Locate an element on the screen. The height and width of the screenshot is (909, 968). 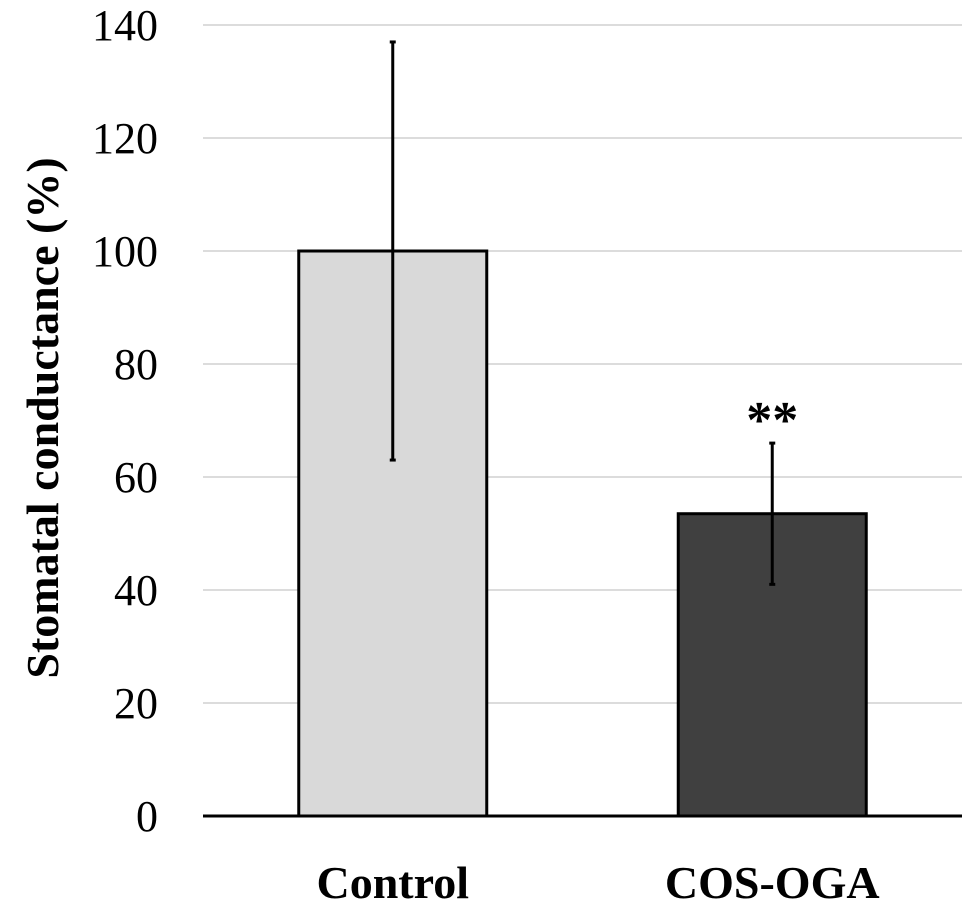
y-tick-label: 140 is located at coordinates (125, 25).